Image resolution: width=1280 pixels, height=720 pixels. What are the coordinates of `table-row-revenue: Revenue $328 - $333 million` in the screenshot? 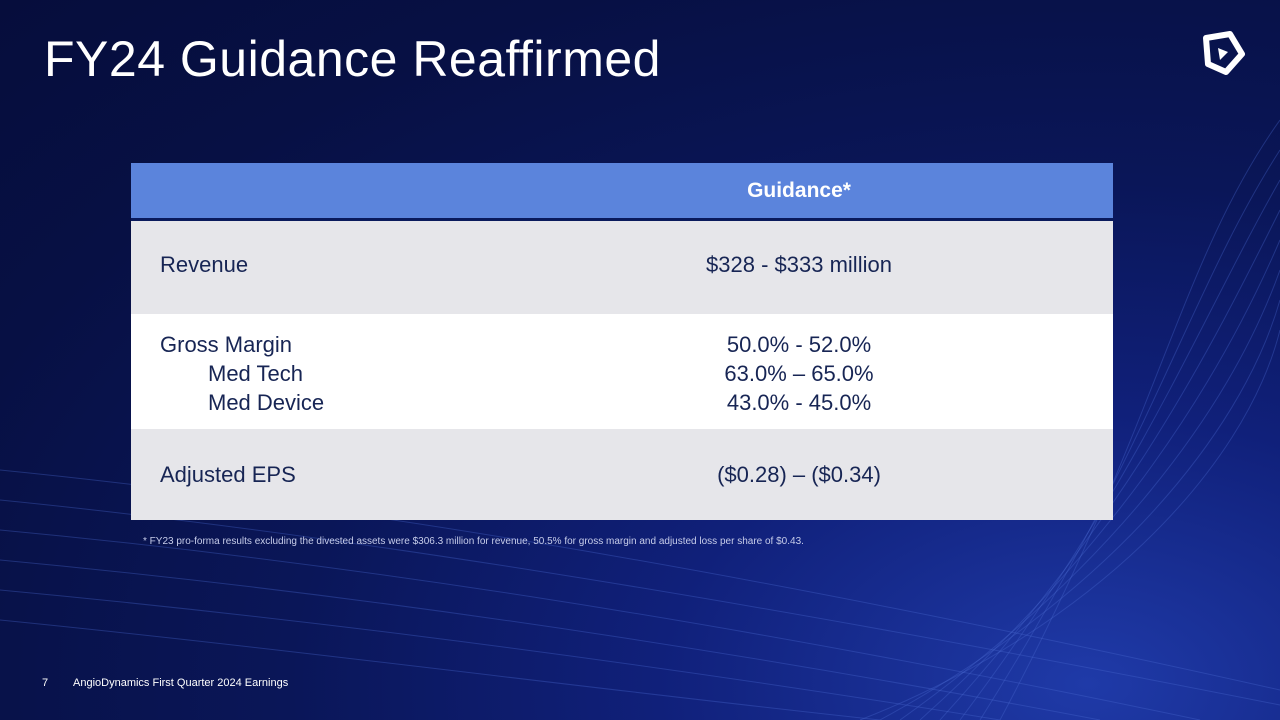 It's located at (622, 267).